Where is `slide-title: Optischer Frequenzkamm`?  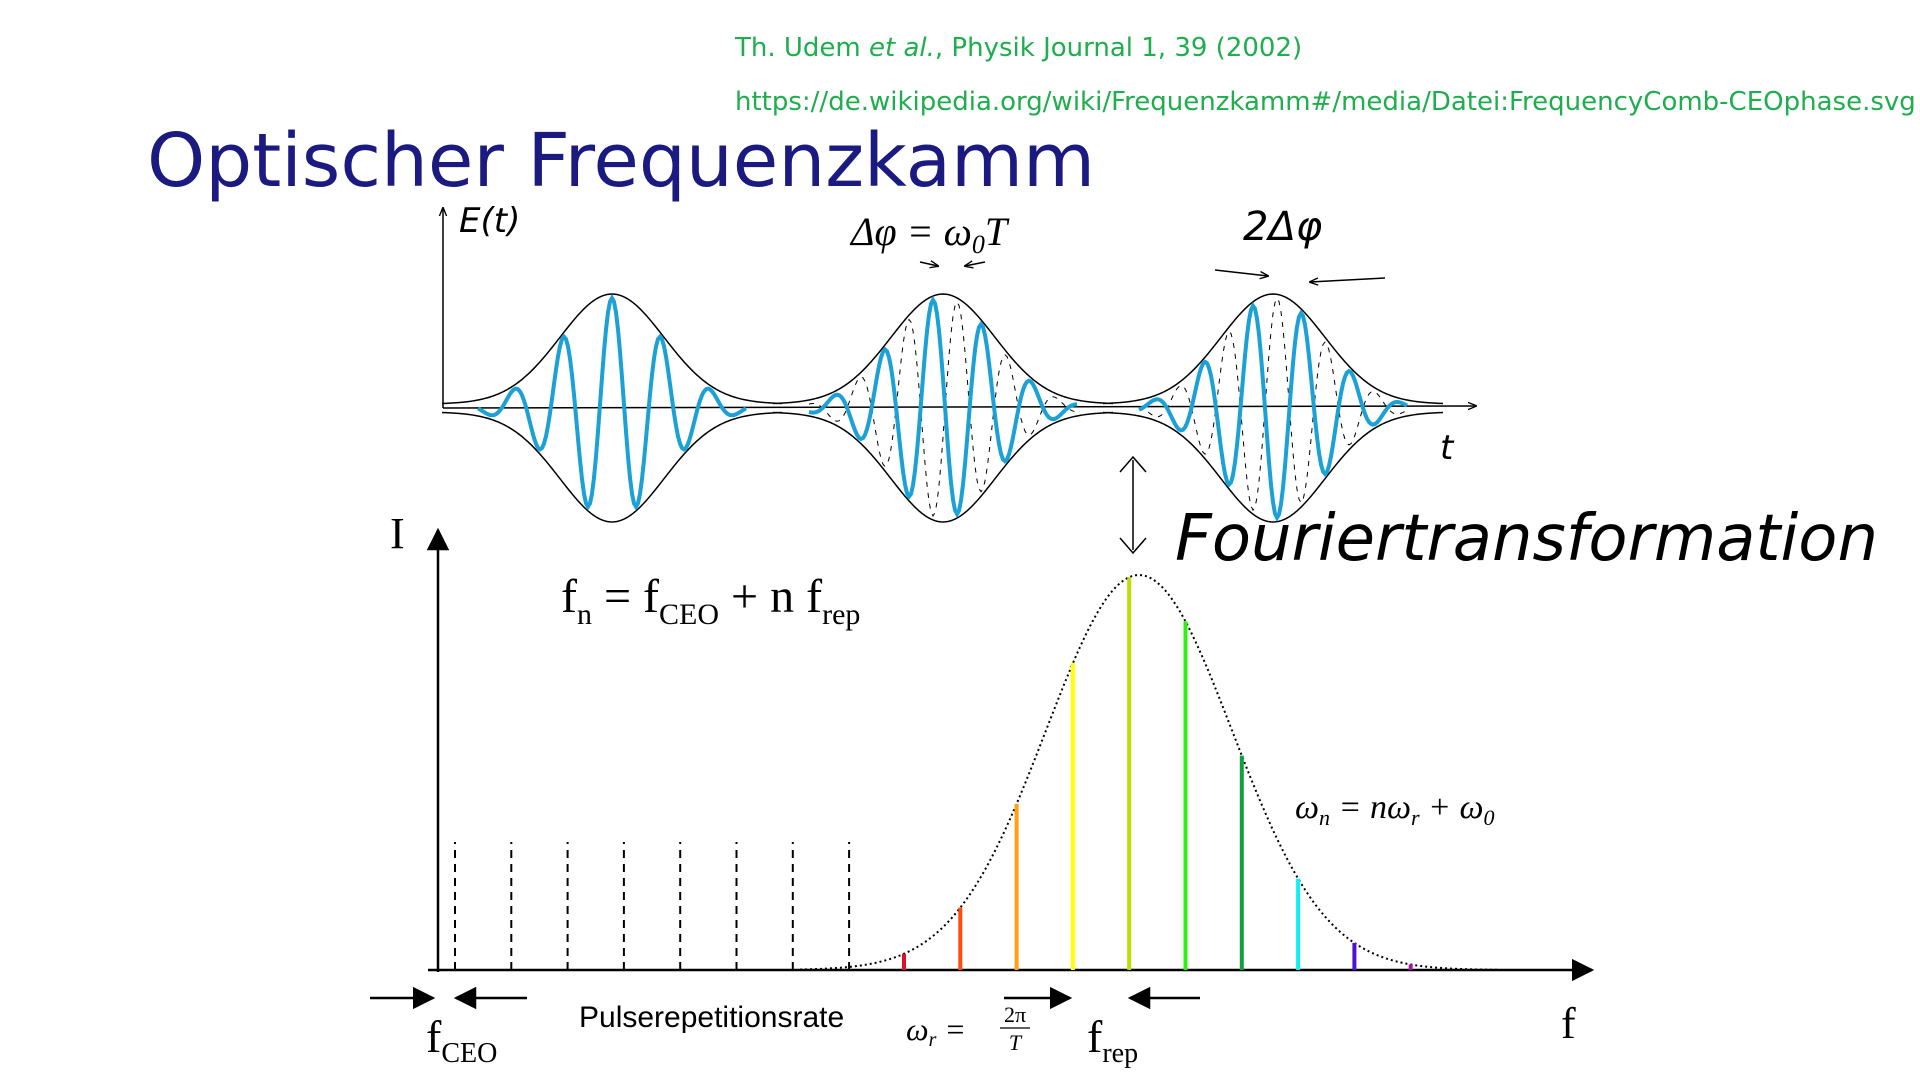 slide-title: Optischer Frequenzkamm is located at coordinates (621, 161).